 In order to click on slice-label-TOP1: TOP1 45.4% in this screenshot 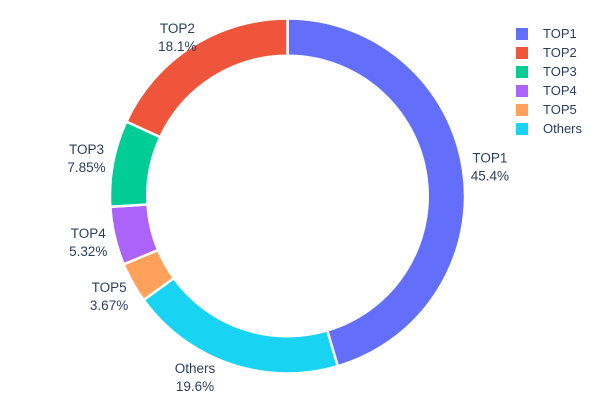, I will do `click(490, 167)`.